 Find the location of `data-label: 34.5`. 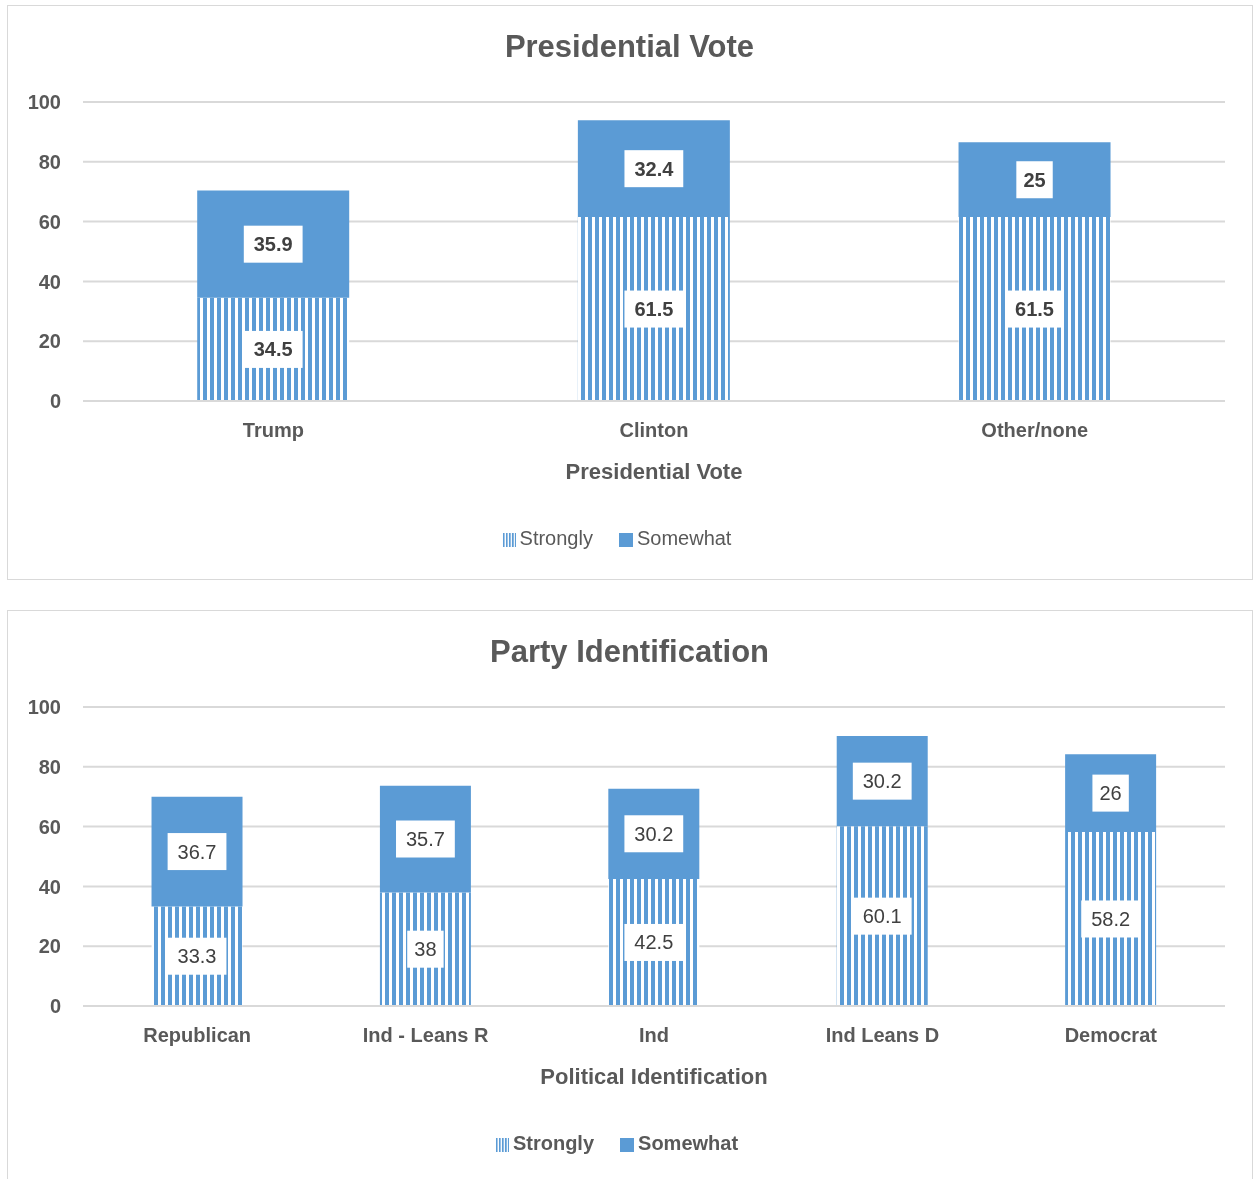

data-label: 34.5 is located at coordinates (273, 348).